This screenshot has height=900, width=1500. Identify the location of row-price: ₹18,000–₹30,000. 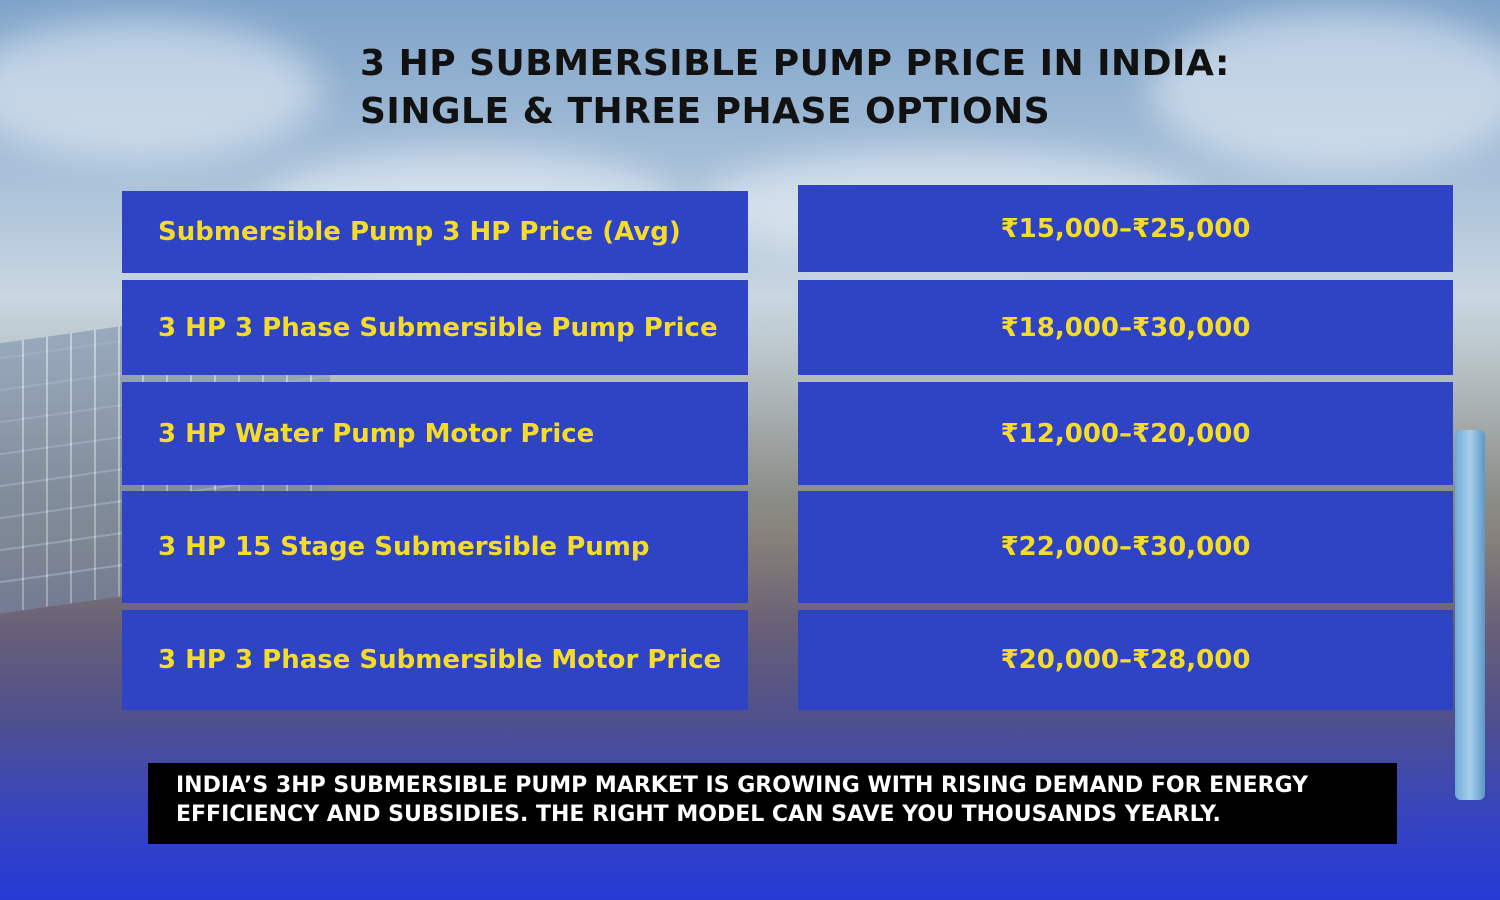
(1125, 327).